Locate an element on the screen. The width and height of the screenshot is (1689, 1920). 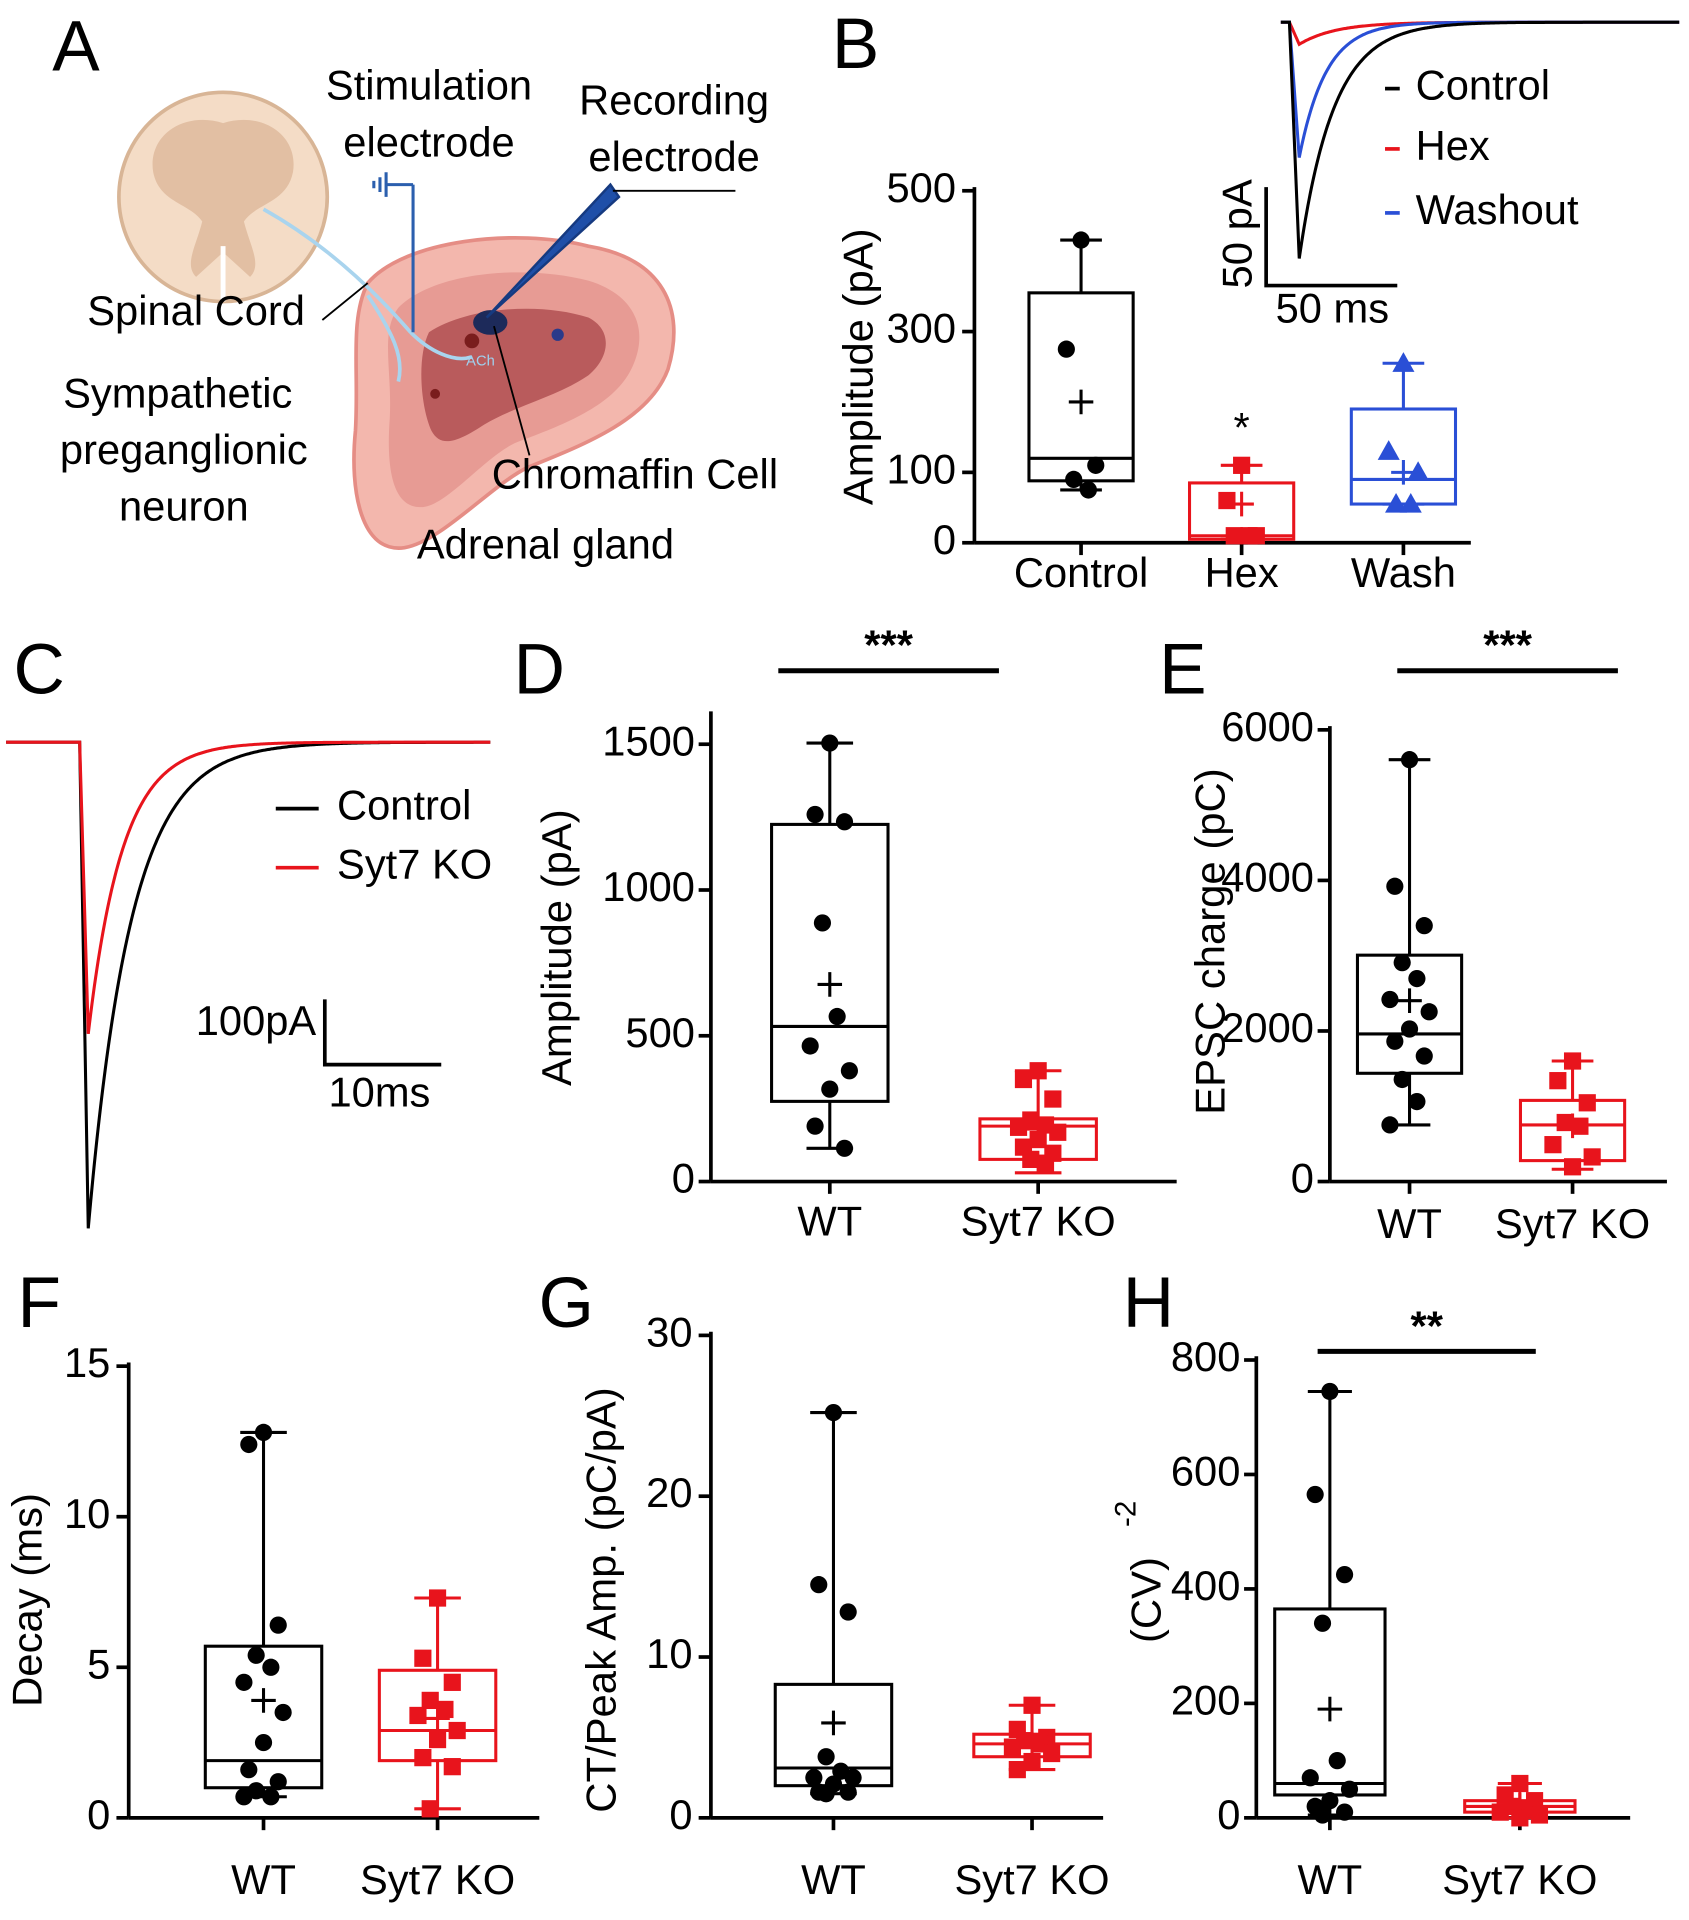
pointer is located at coordinates (345, 301).